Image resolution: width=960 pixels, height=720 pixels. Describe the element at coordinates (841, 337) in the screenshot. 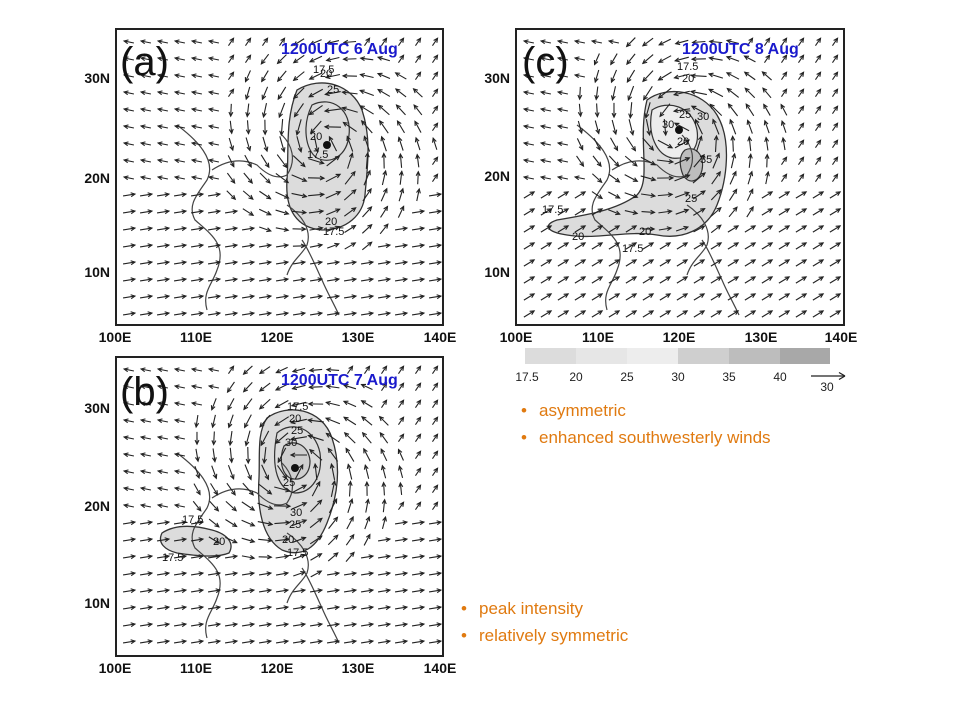

I see `lon-label-c-140: 140E` at that location.